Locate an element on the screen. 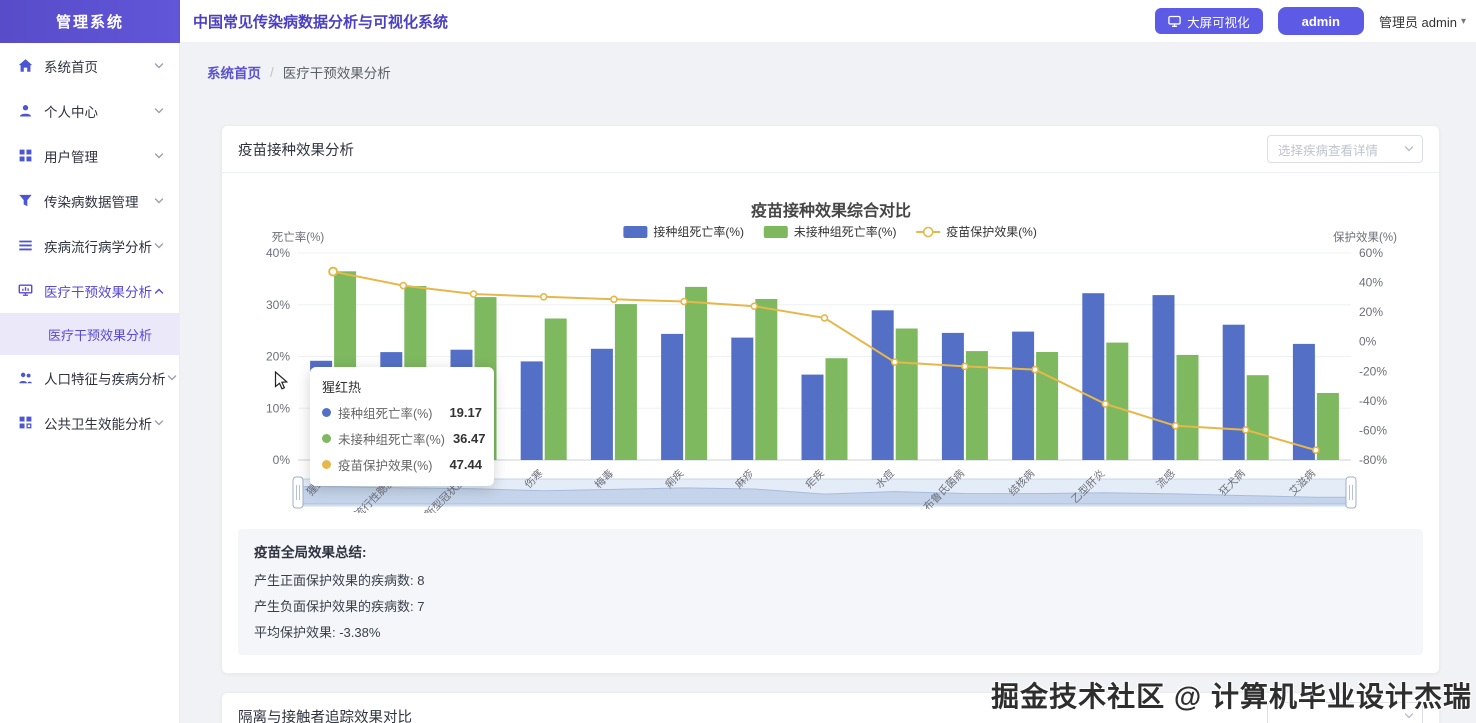  app-title: 中国常见传染病数据分析与可视化系统 is located at coordinates (321, 22).